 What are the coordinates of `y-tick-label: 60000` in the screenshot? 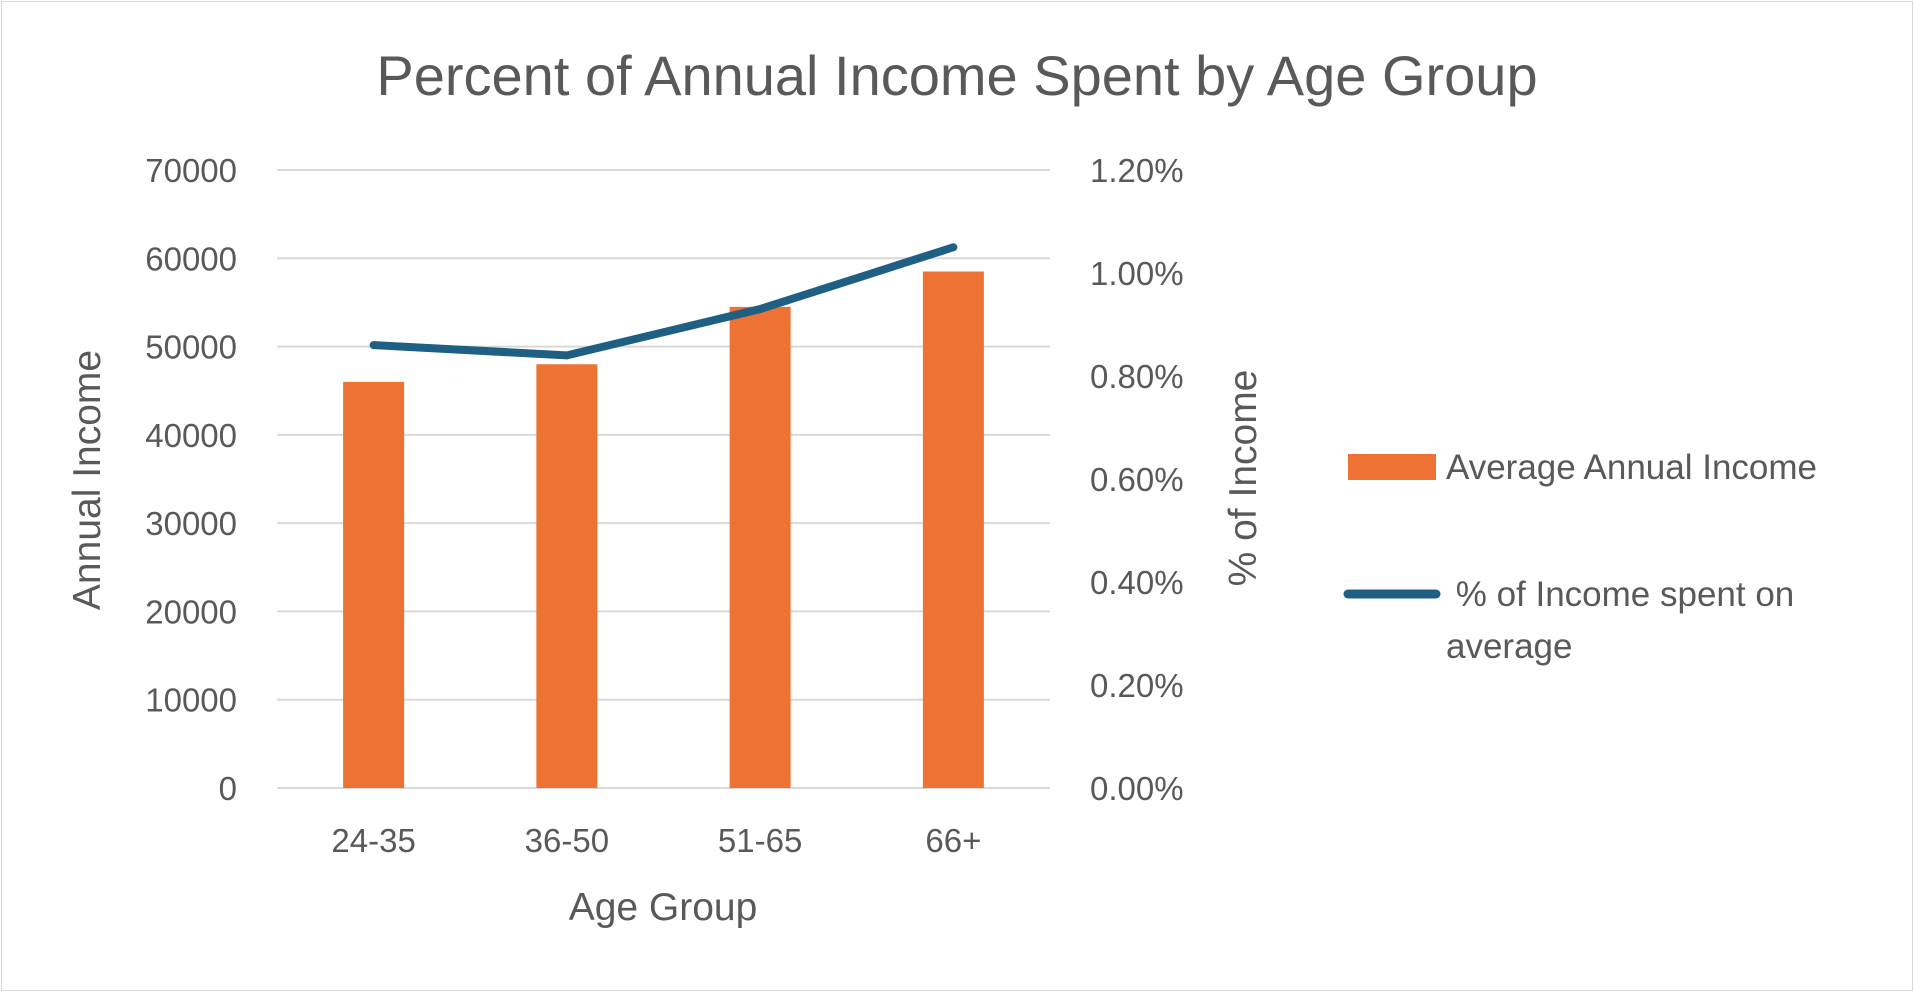 It's located at (191, 258).